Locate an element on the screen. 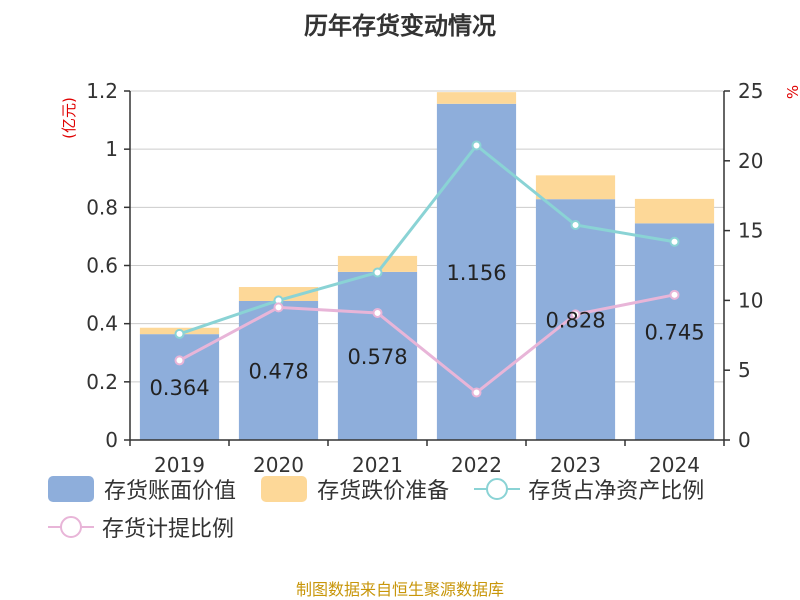  x-axis-tick-label: 2023 is located at coordinates (575, 465).